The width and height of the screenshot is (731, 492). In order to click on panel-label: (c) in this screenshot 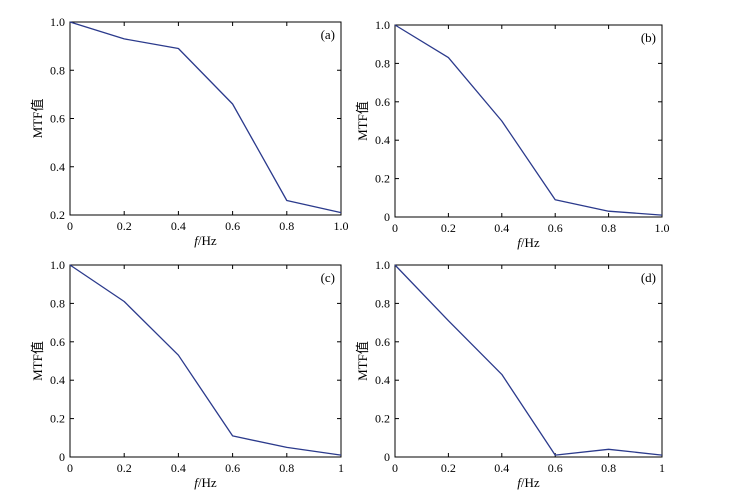, I will do `click(328, 277)`.